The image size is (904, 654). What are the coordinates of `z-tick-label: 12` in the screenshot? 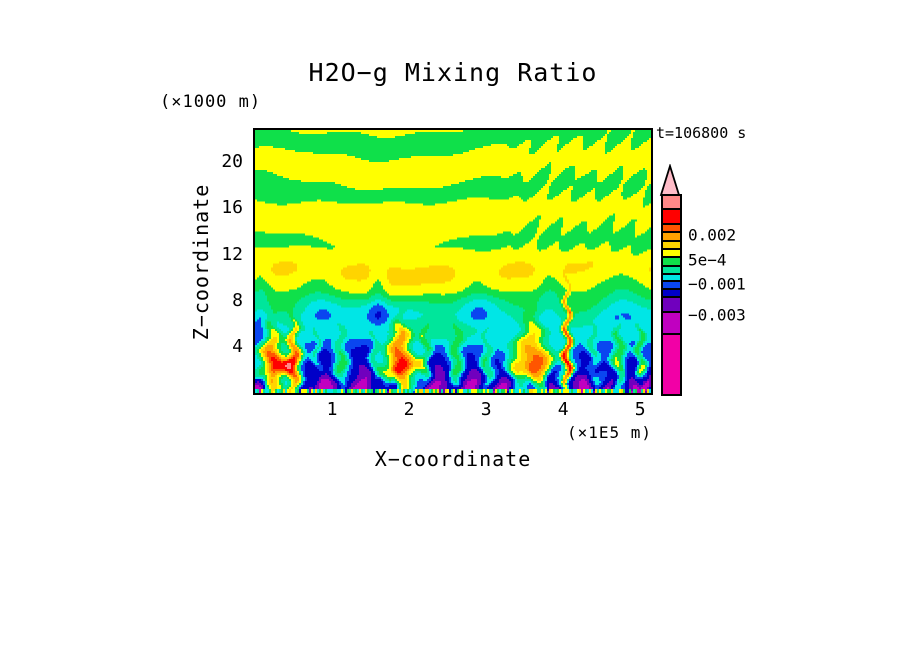 It's located at (232, 254).